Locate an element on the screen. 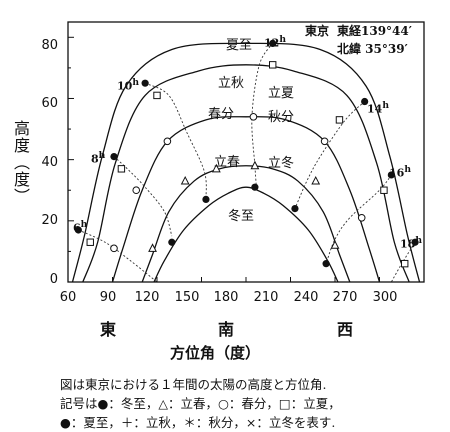  direction-west: 西 is located at coordinates (344, 329).